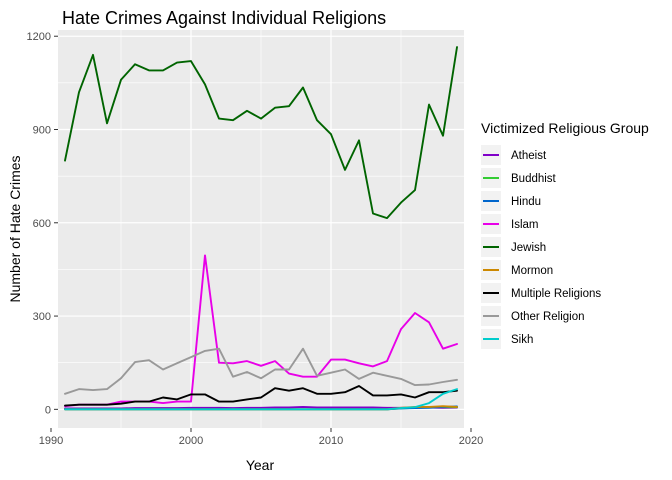 The image size is (672, 480). Describe the element at coordinates (224, 18) in the screenshot. I see `chart-title: Hate Crimes Against Individual Religions` at that location.